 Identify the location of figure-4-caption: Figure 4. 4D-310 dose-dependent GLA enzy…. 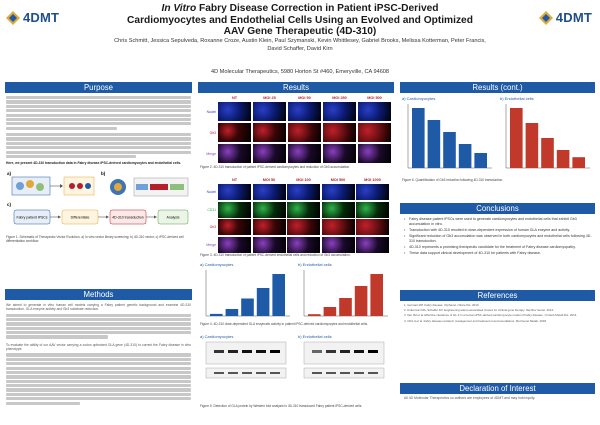
(284, 324).